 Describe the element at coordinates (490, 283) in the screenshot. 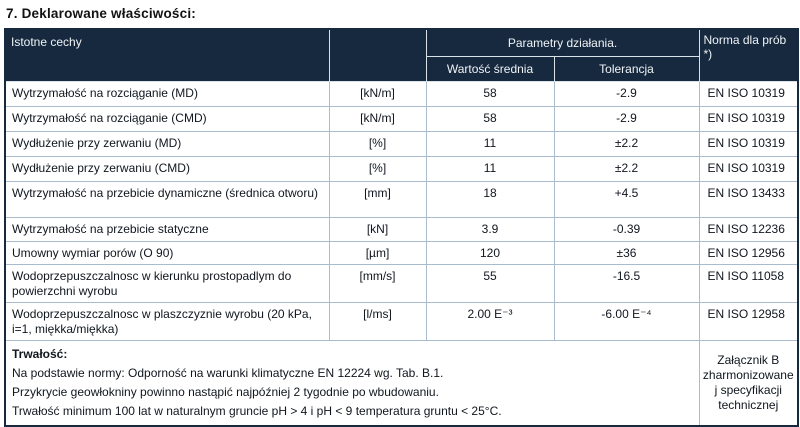

I see `average-value: 55` at that location.